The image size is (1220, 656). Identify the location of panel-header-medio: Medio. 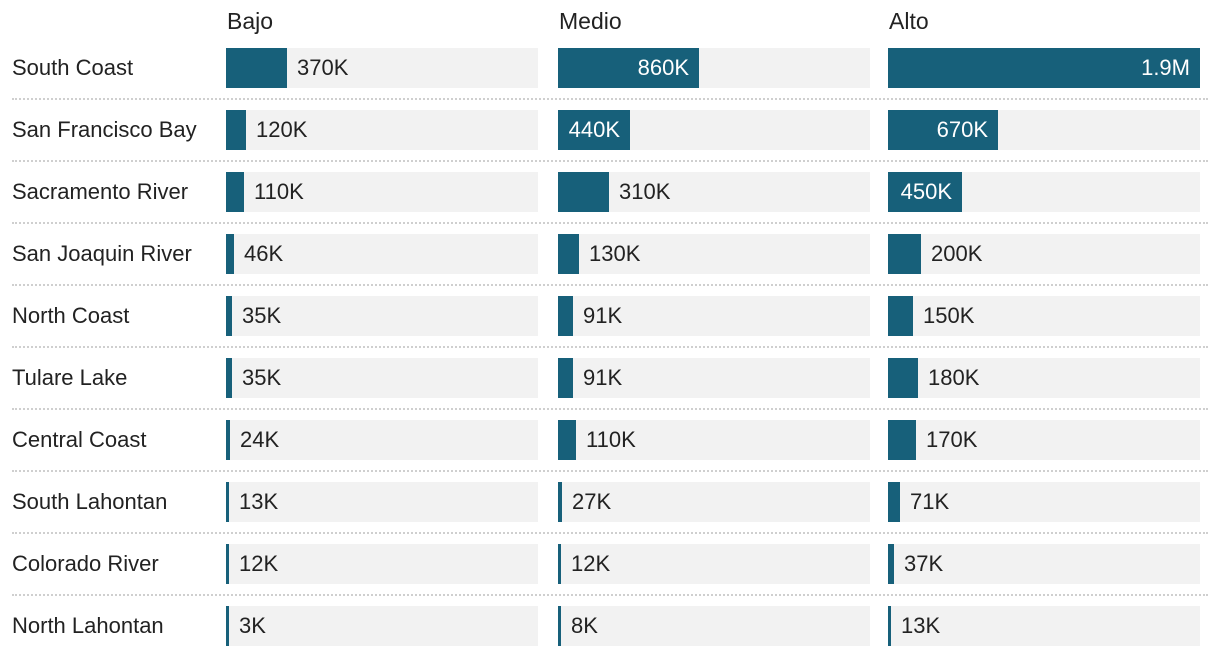
(590, 21).